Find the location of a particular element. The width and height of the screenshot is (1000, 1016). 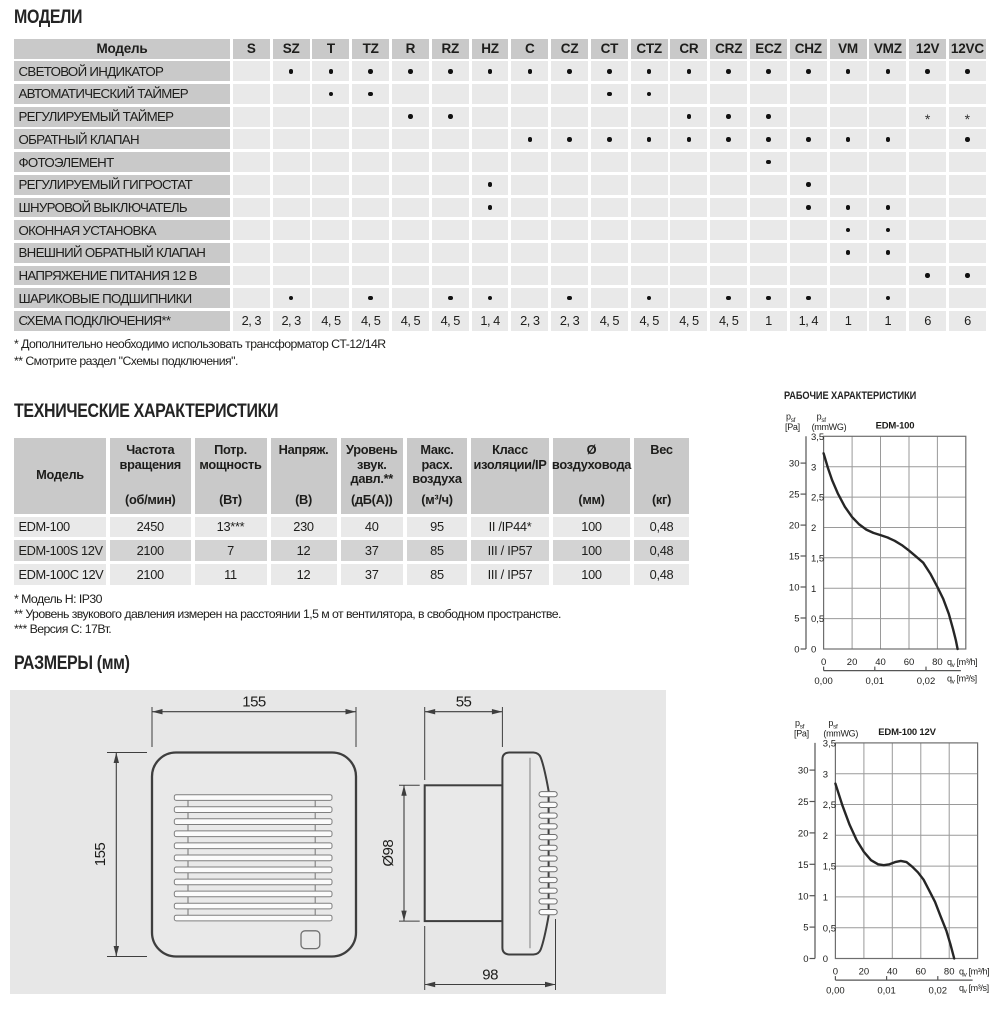

svg-text: EDM-100 is located at coordinates (895, 425).